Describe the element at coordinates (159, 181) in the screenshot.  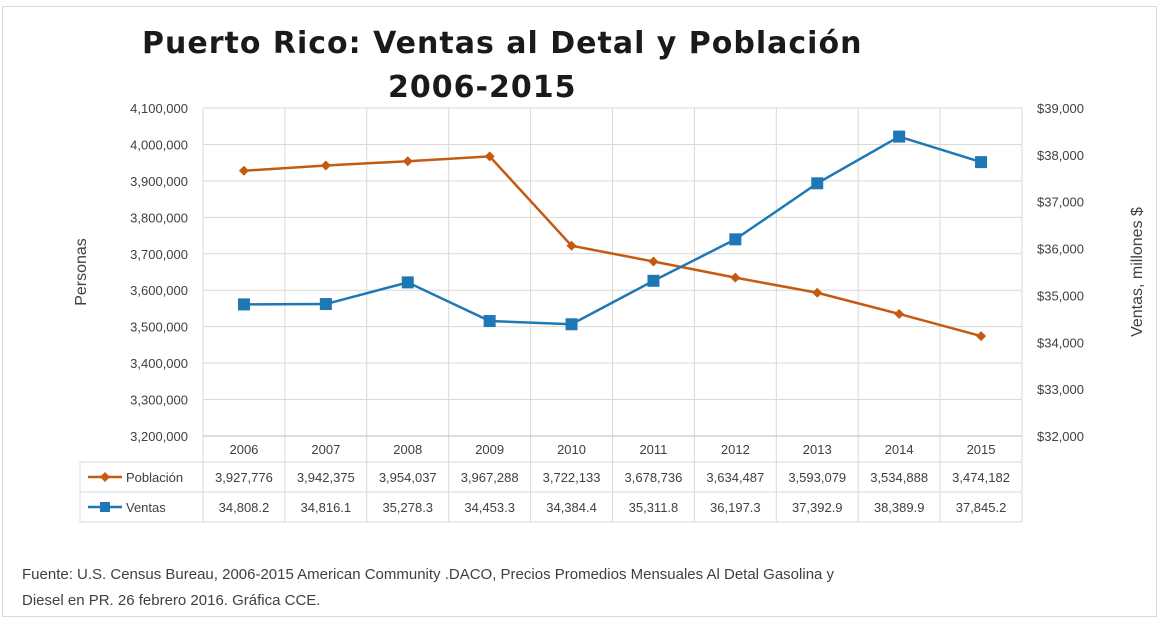
I see `y-tick-label-left: 3,900,000` at that location.